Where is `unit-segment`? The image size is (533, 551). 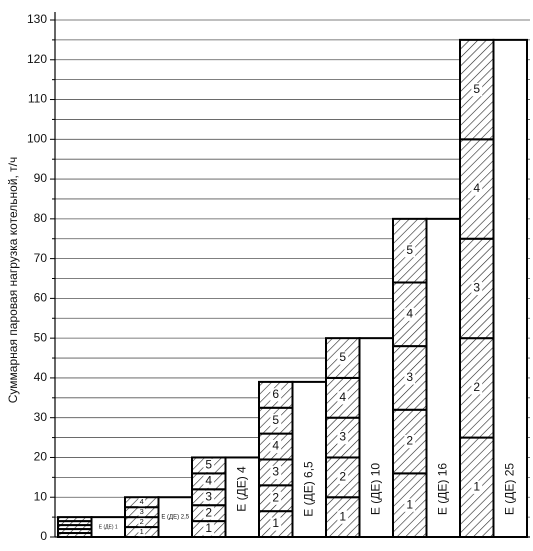 unit-segment is located at coordinates (75, 519).